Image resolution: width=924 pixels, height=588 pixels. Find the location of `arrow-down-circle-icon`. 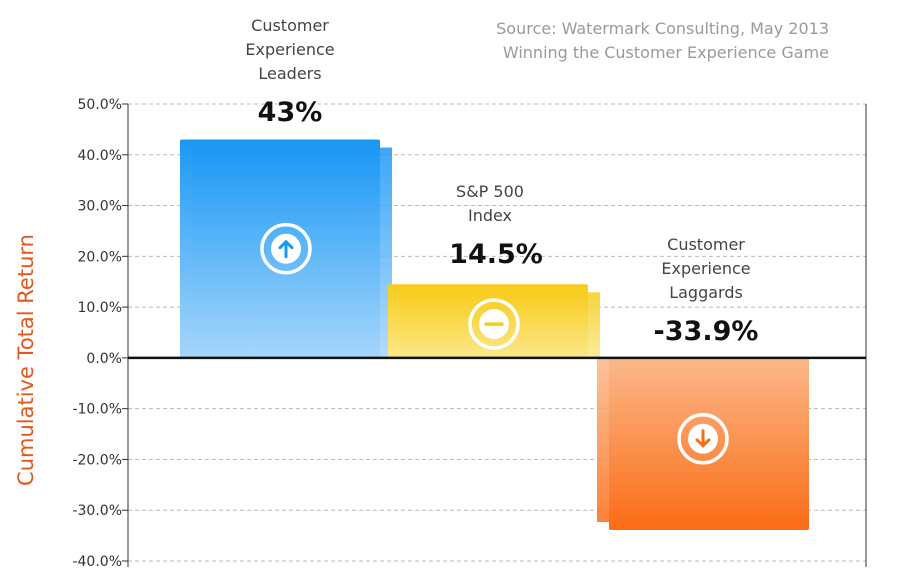

arrow-down-circle-icon is located at coordinates (703, 439).